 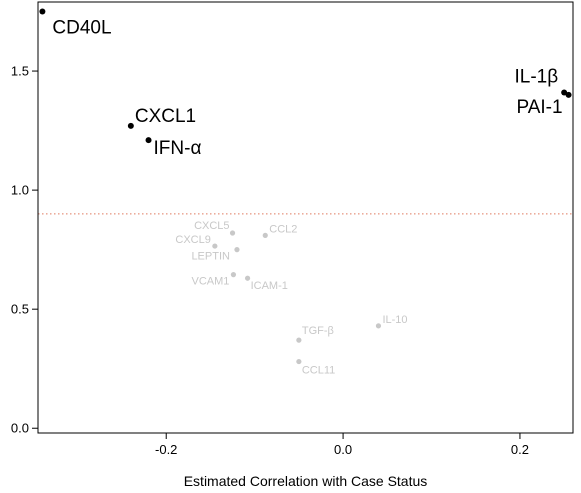 What do you see at coordinates (165, 116) in the screenshot?
I see `point-label: CXCL1` at bounding box center [165, 116].